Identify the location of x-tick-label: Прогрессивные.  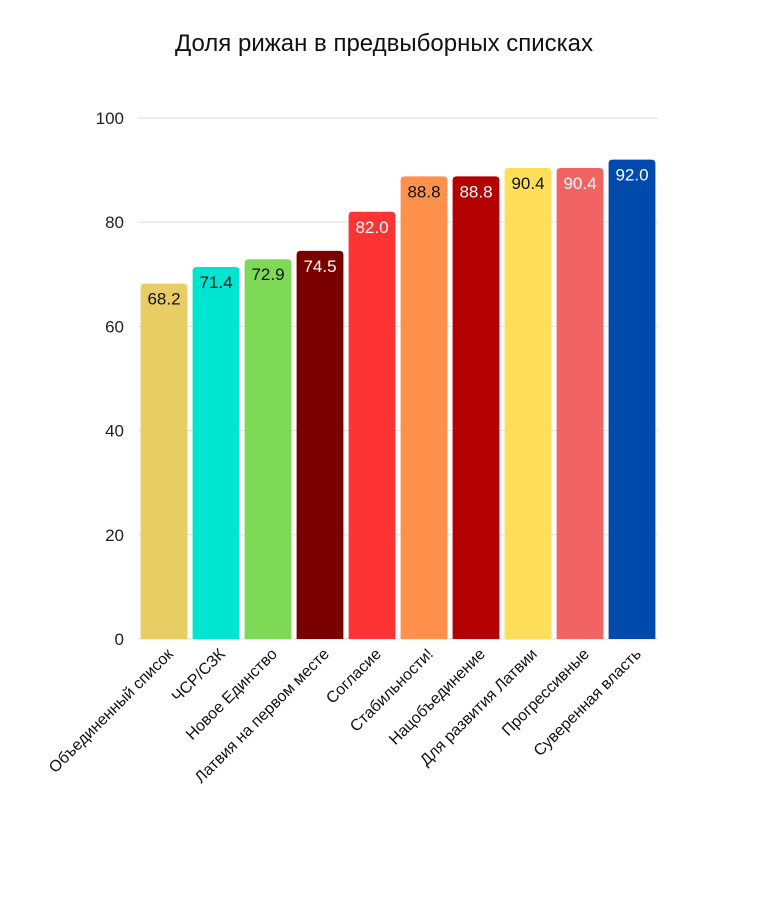
(546, 693).